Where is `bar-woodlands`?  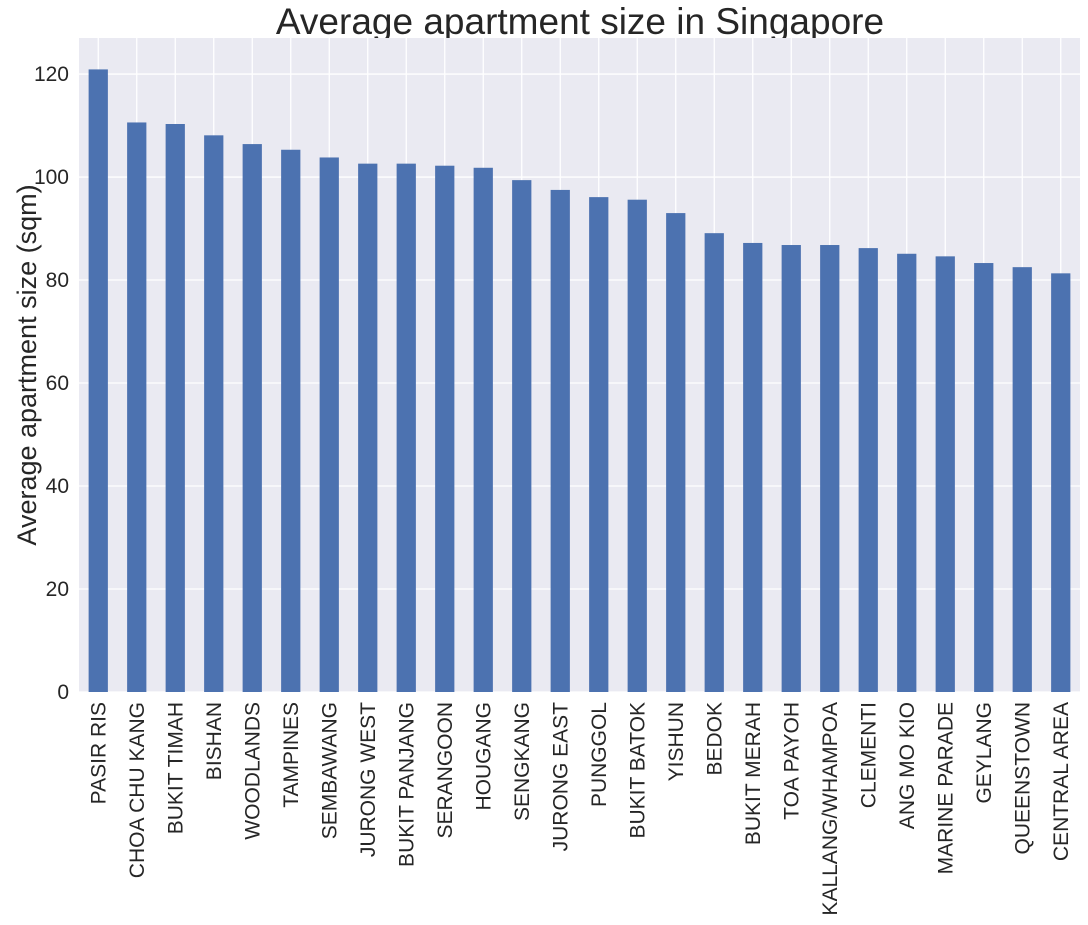 bar-woodlands is located at coordinates (252, 418).